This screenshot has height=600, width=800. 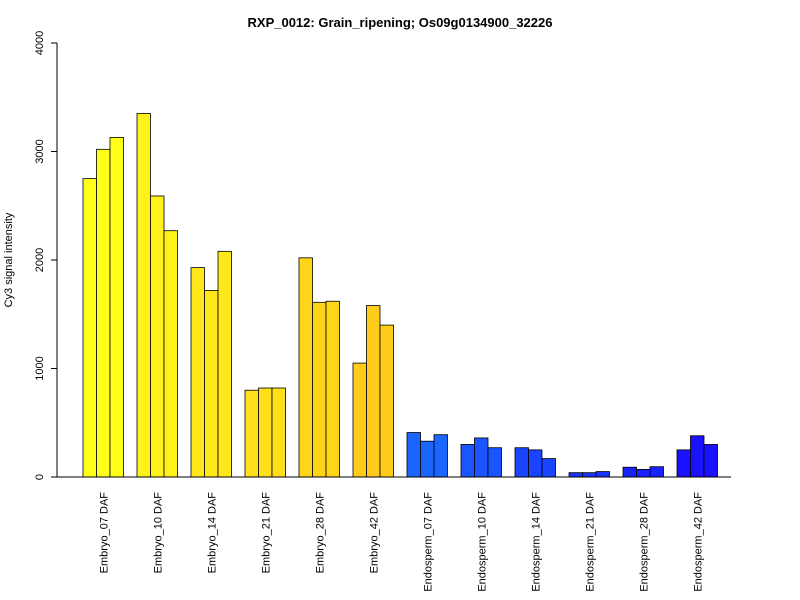 What do you see at coordinates (9, 259) in the screenshot?
I see `y-axis-label: Cy3 signal intensity` at bounding box center [9, 259].